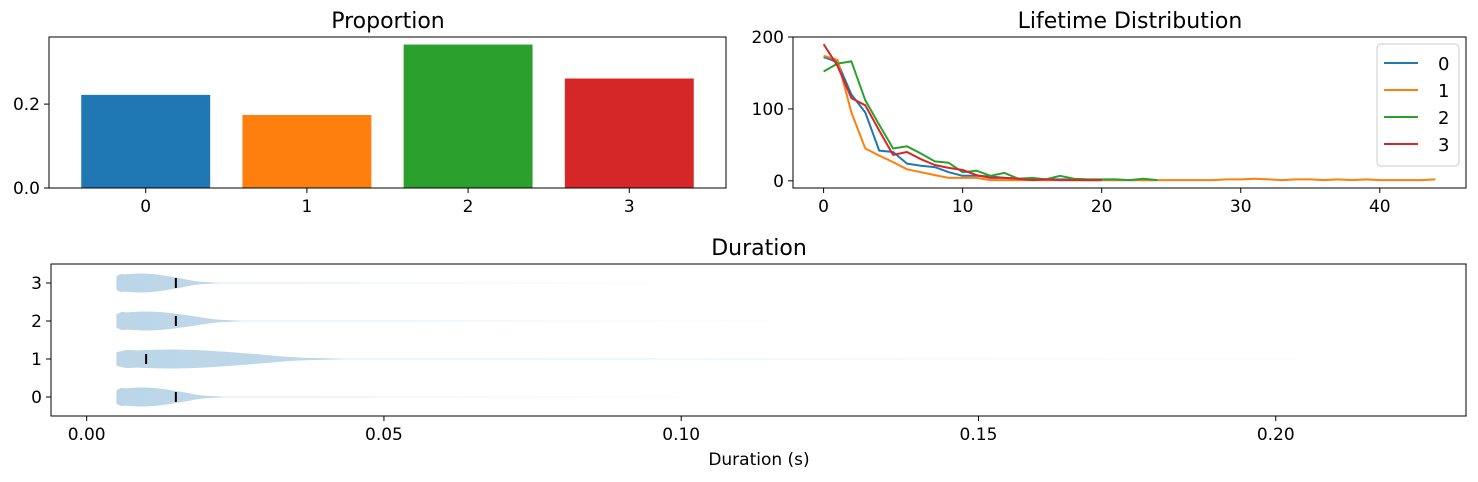 The height and width of the screenshot is (482, 1478). I want to click on proportion-y-ticks: 0.0 0.2, so click(31, 147).